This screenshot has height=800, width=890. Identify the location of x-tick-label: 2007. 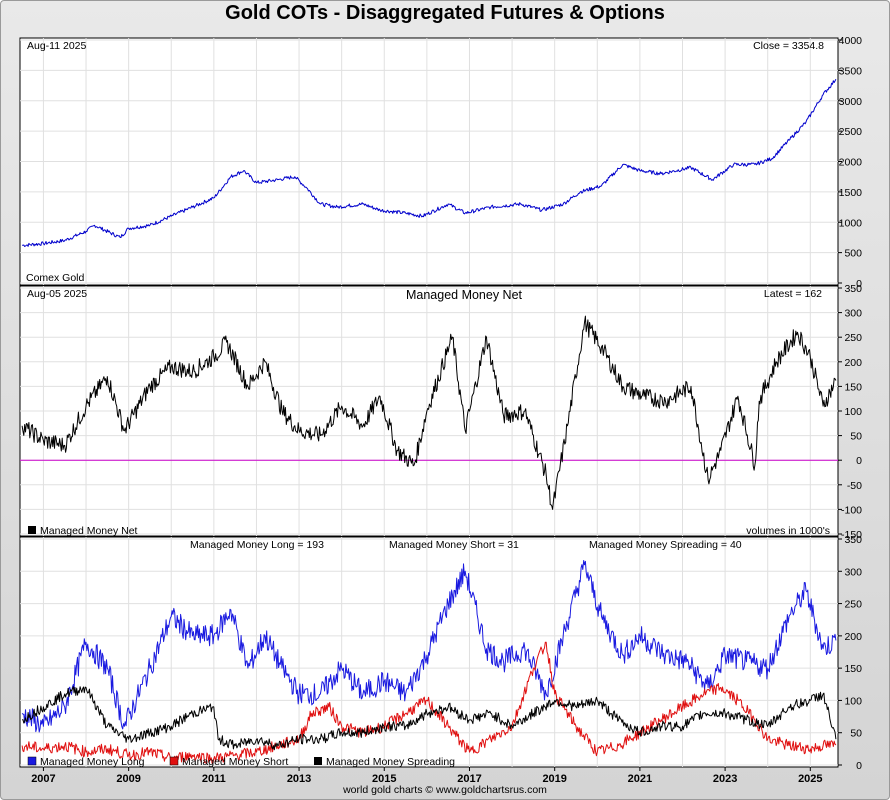
(43, 779).